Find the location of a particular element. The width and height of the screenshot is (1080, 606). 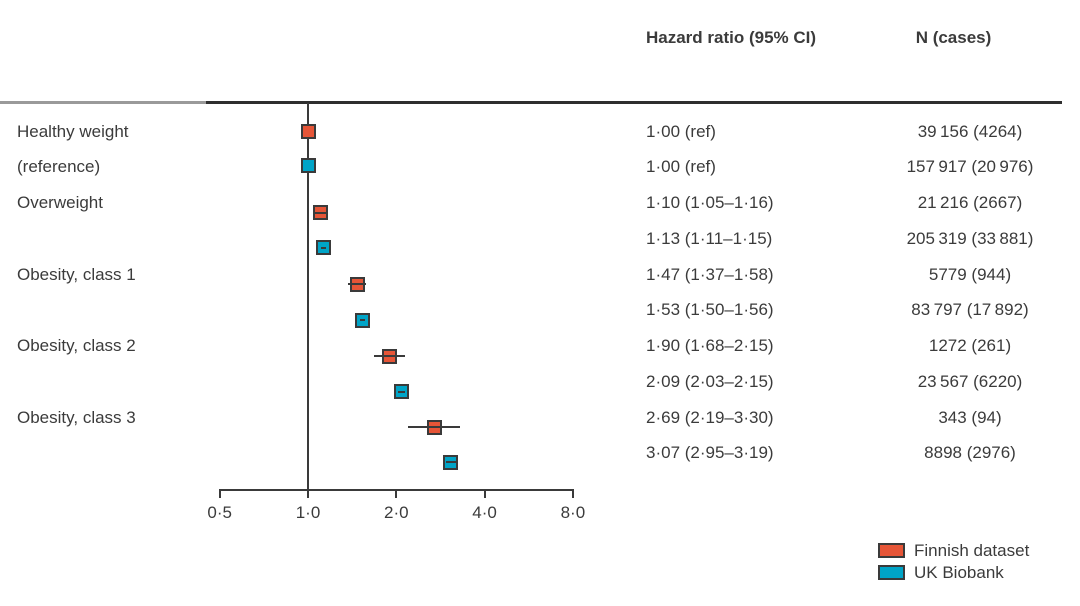

category-label: Healthy weight is located at coordinates (73, 131).